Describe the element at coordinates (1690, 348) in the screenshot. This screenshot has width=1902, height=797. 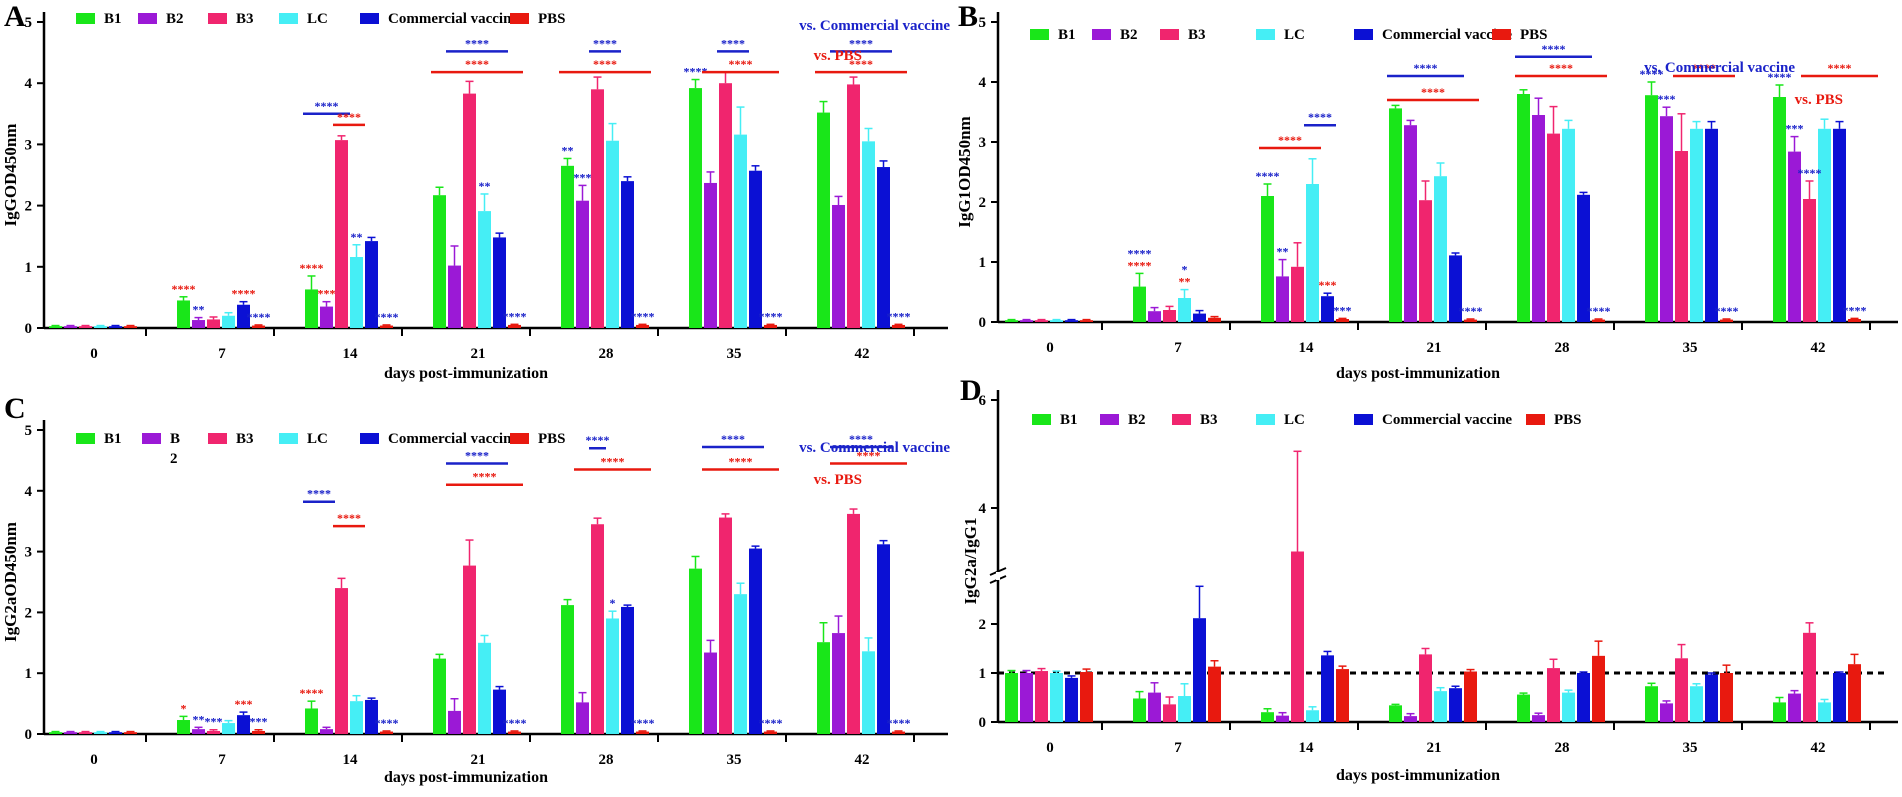
I see `x-tick-label: 35` at that location.